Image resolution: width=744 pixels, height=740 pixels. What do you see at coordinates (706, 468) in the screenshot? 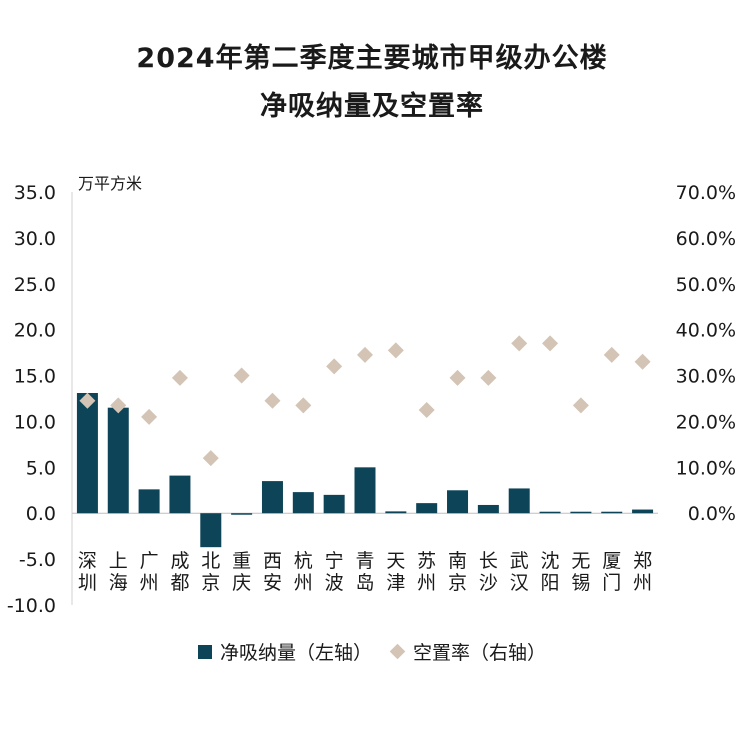
I see `right-tick-label: 10.0%` at bounding box center [706, 468].